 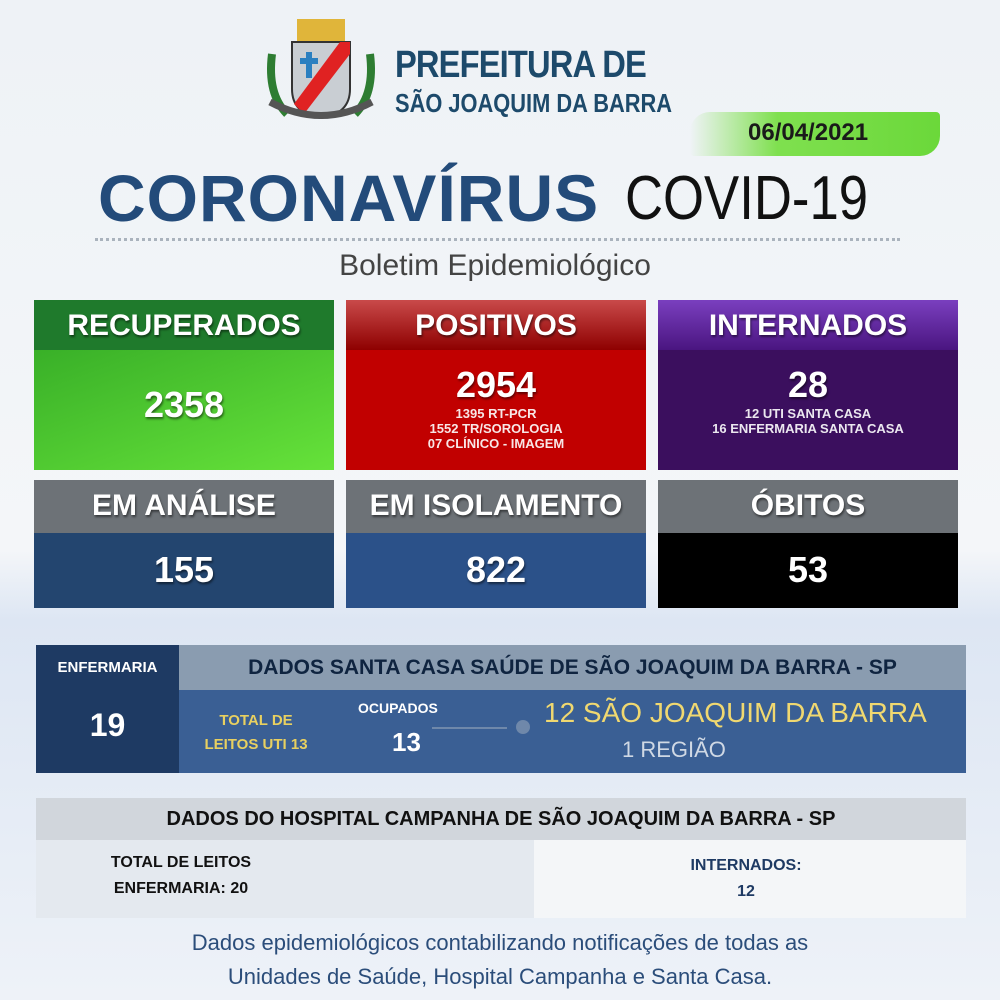 What do you see at coordinates (256, 720) in the screenshot?
I see `total-line: TOTAL DE` at bounding box center [256, 720].